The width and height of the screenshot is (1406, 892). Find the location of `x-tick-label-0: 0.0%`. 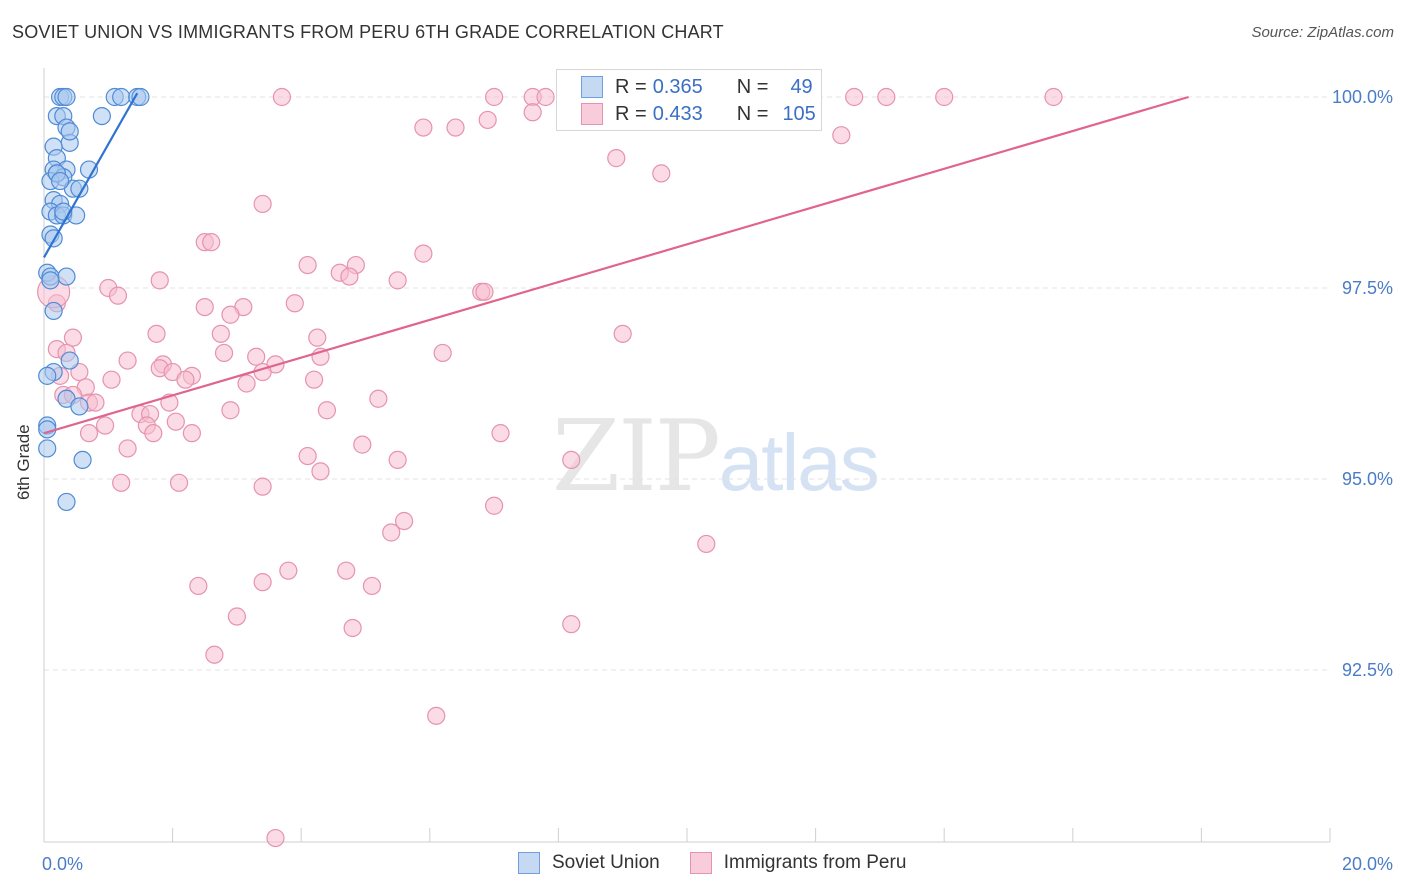

x-tick-label-0: 0.0% is located at coordinates (62, 864).